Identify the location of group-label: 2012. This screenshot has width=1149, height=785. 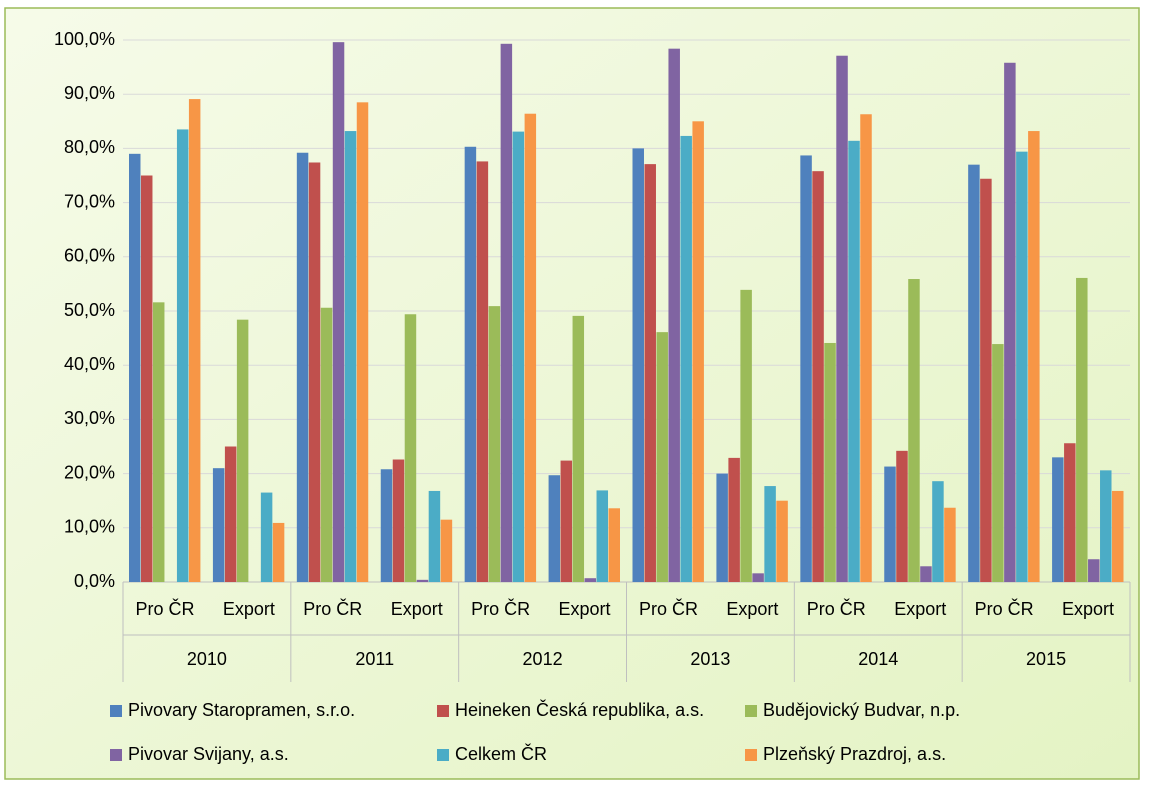
(543, 659).